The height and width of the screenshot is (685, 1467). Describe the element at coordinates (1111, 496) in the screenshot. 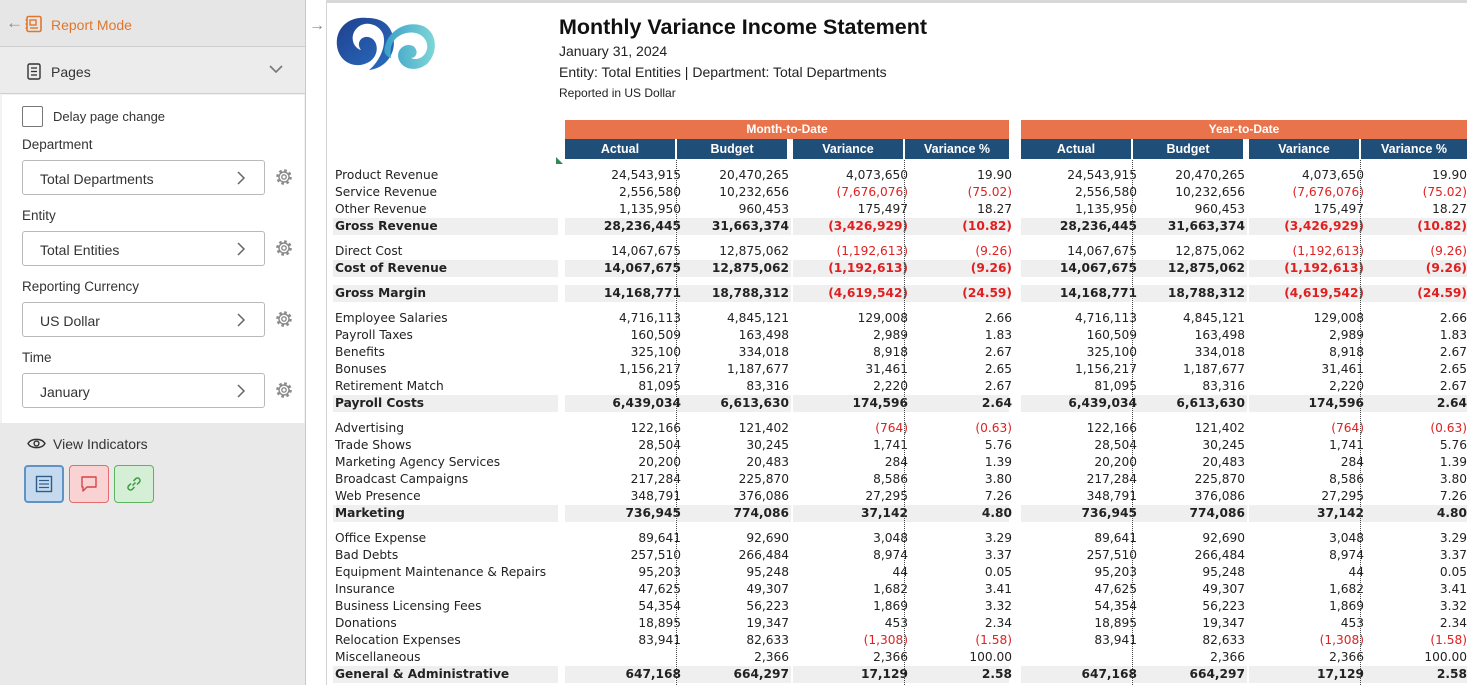

I see `table-cell: 348,791` at that location.